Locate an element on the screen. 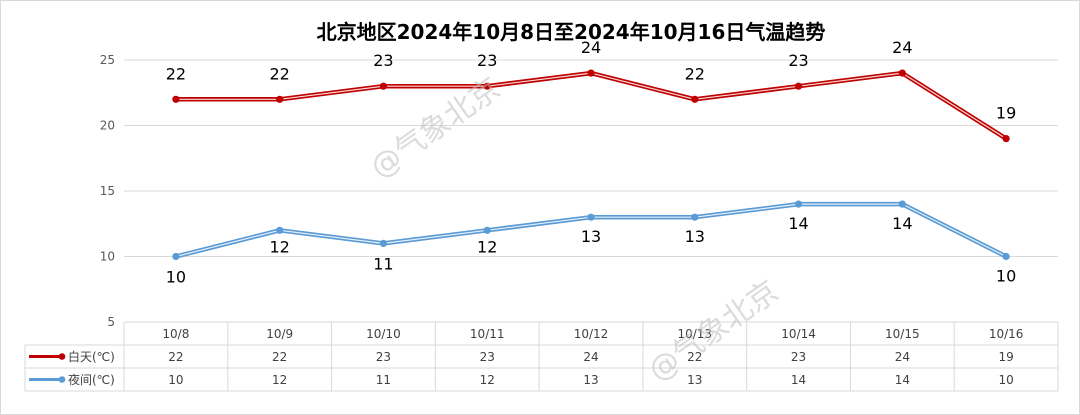 This screenshot has height=415, width=1080. y-tick-label: 5 is located at coordinates (111, 322).